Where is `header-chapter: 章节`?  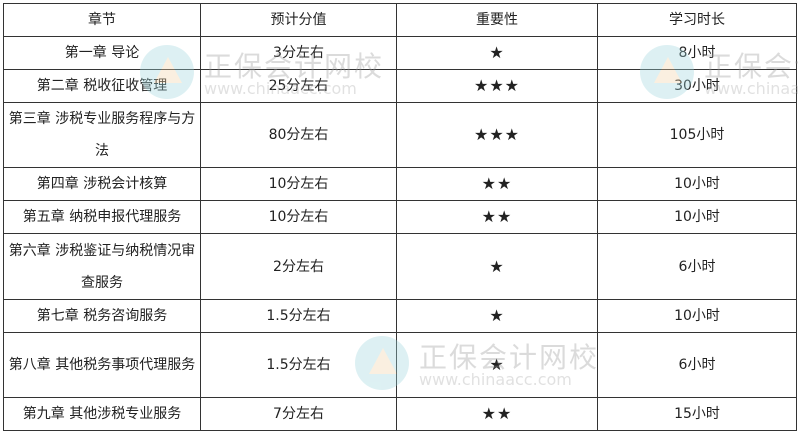 header-chapter: 章节 is located at coordinates (102, 20).